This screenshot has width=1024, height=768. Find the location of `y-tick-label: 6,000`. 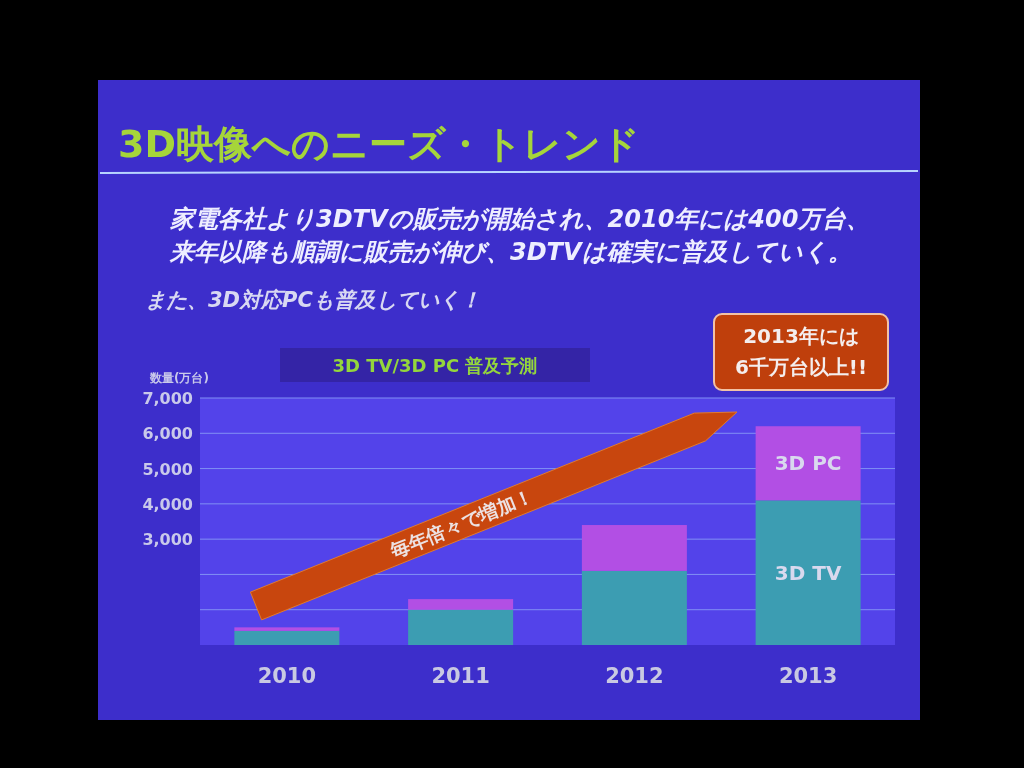

y-tick-label: 6,000 is located at coordinates (167, 434).